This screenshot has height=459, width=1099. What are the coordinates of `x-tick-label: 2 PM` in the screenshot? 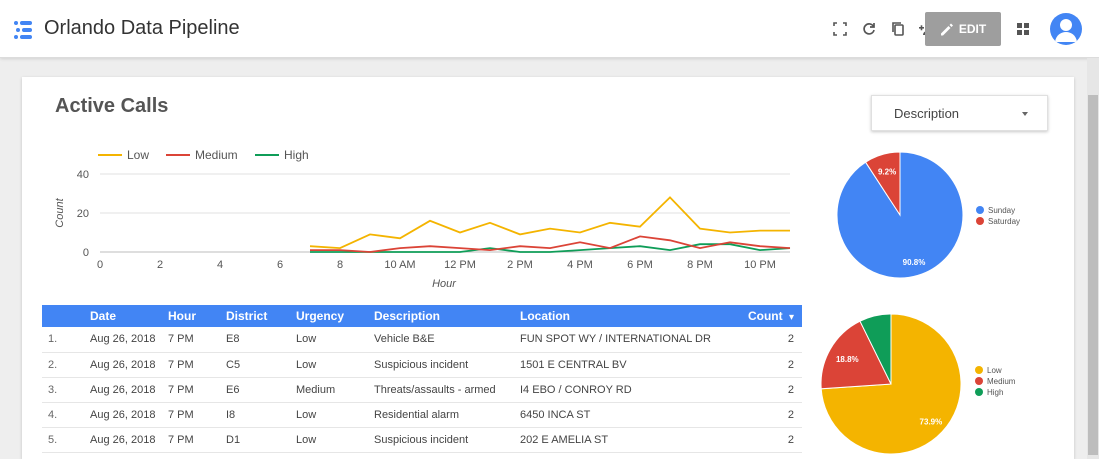 It's located at (520, 265).